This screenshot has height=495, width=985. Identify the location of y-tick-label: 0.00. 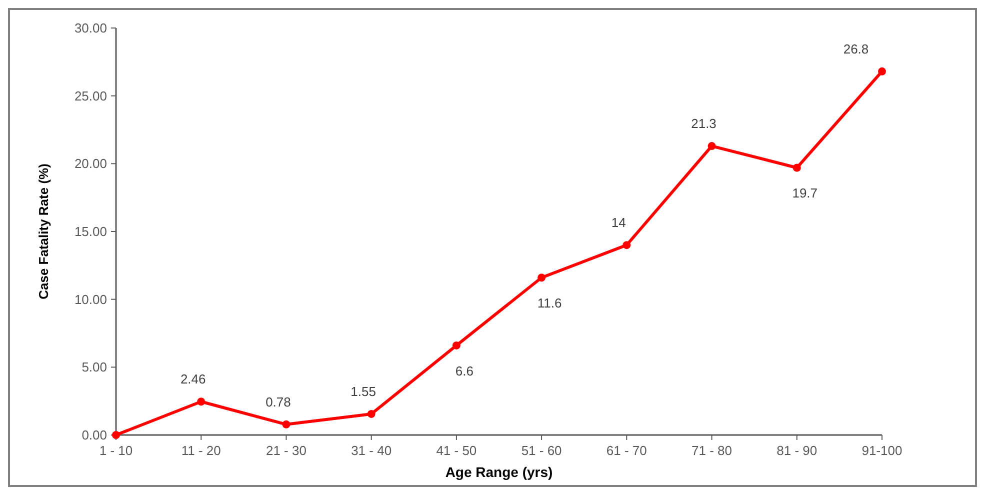
(94, 435).